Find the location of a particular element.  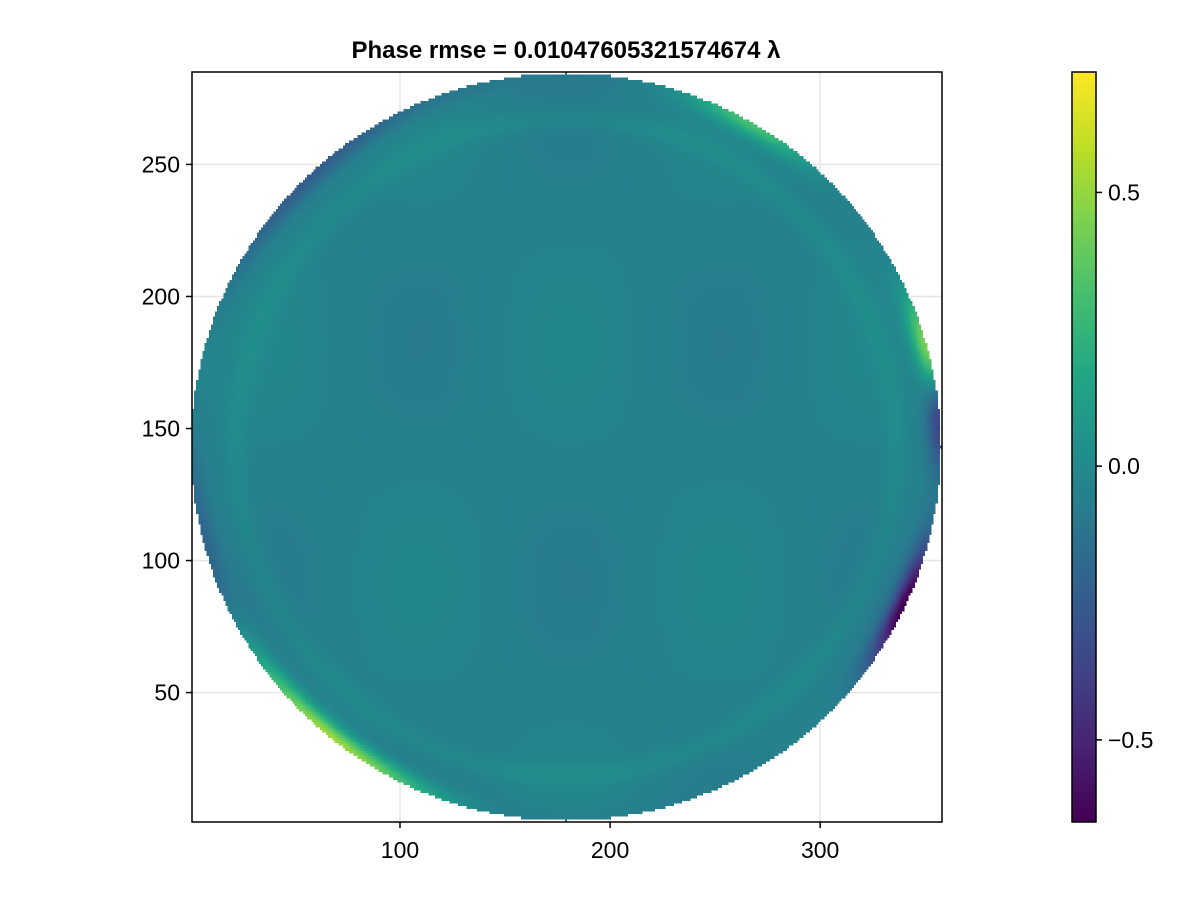

x-tick-label: 300 is located at coordinates (820, 850).